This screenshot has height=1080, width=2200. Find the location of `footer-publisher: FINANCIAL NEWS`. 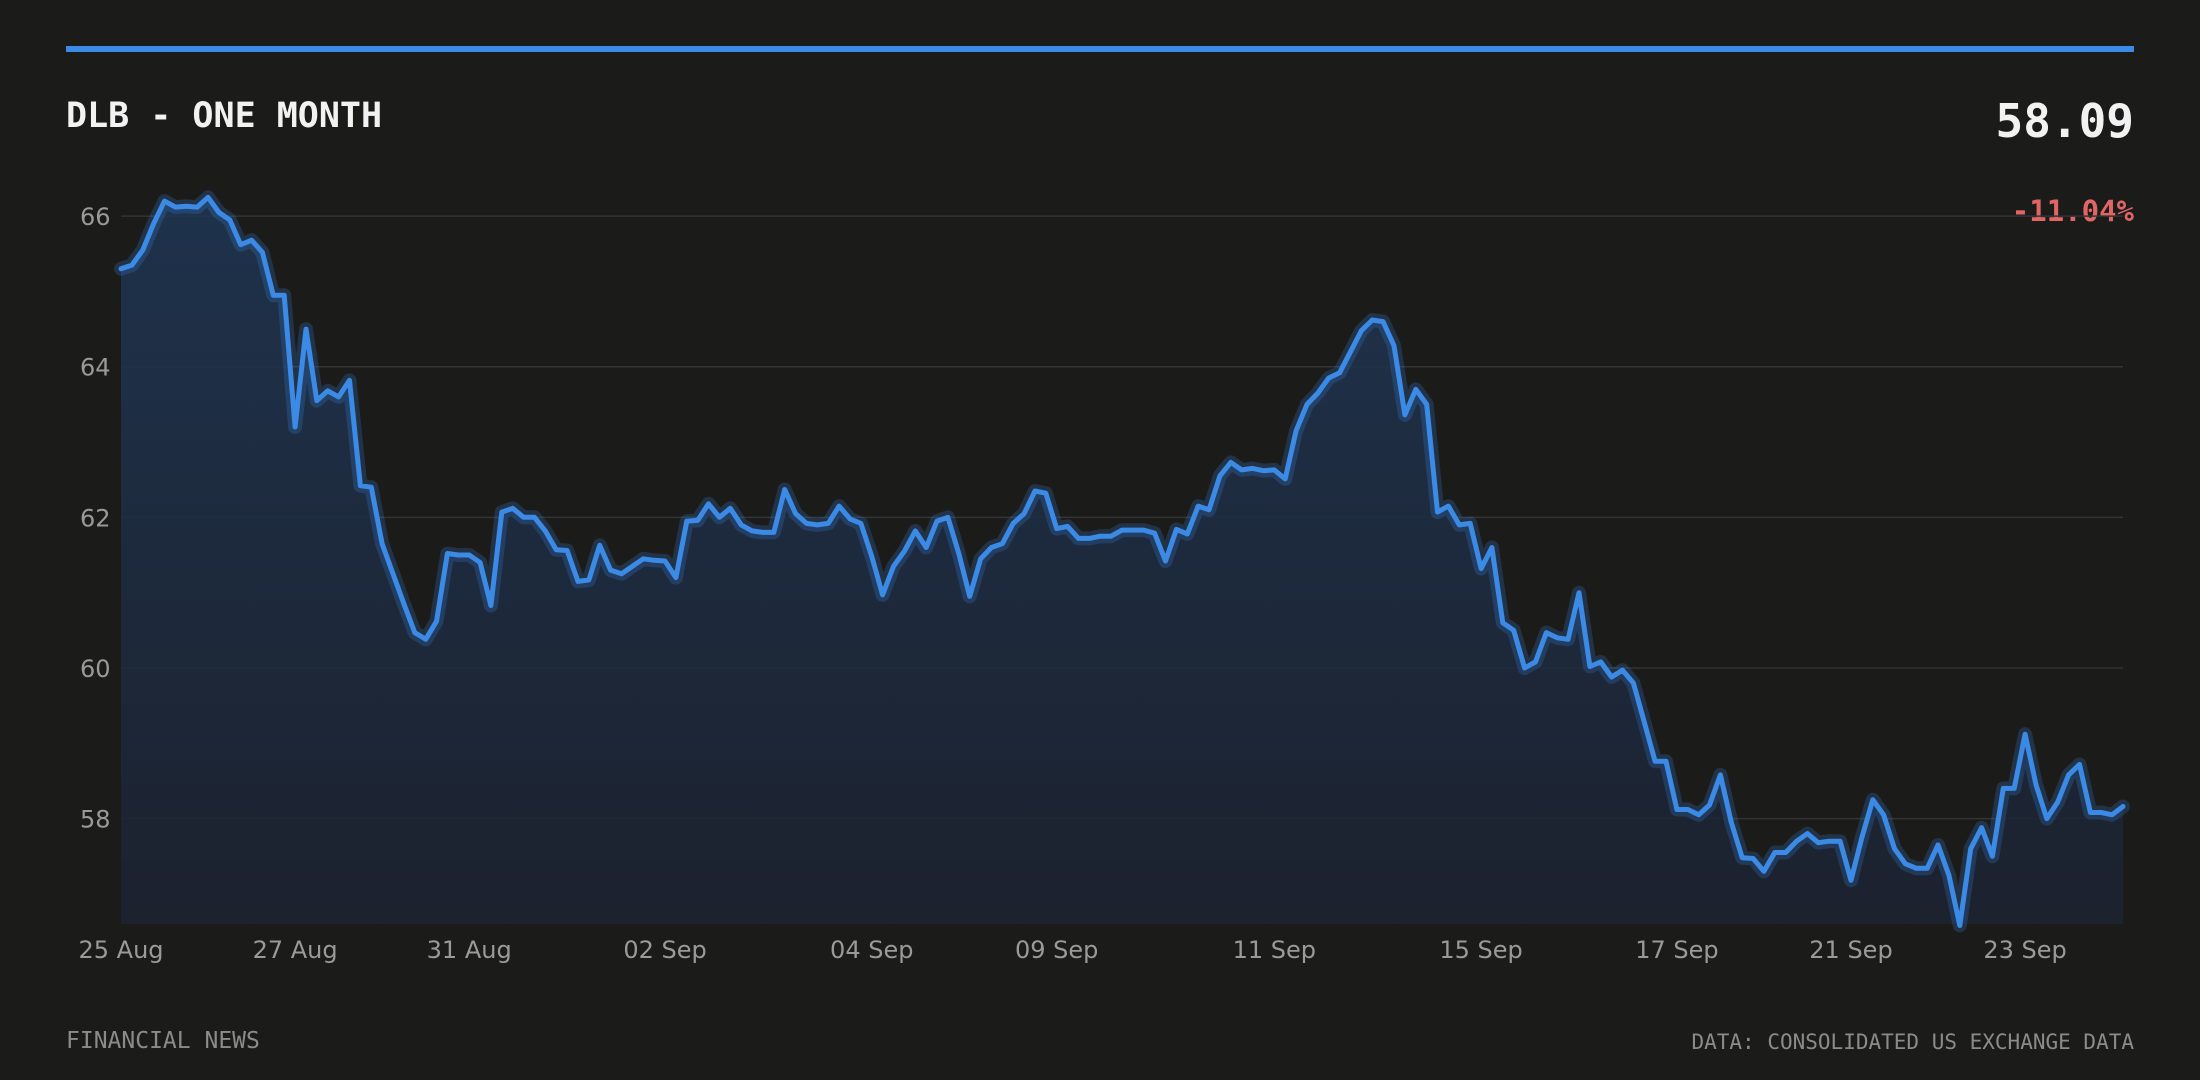

footer-publisher: FINANCIAL NEWS is located at coordinates (163, 1041).